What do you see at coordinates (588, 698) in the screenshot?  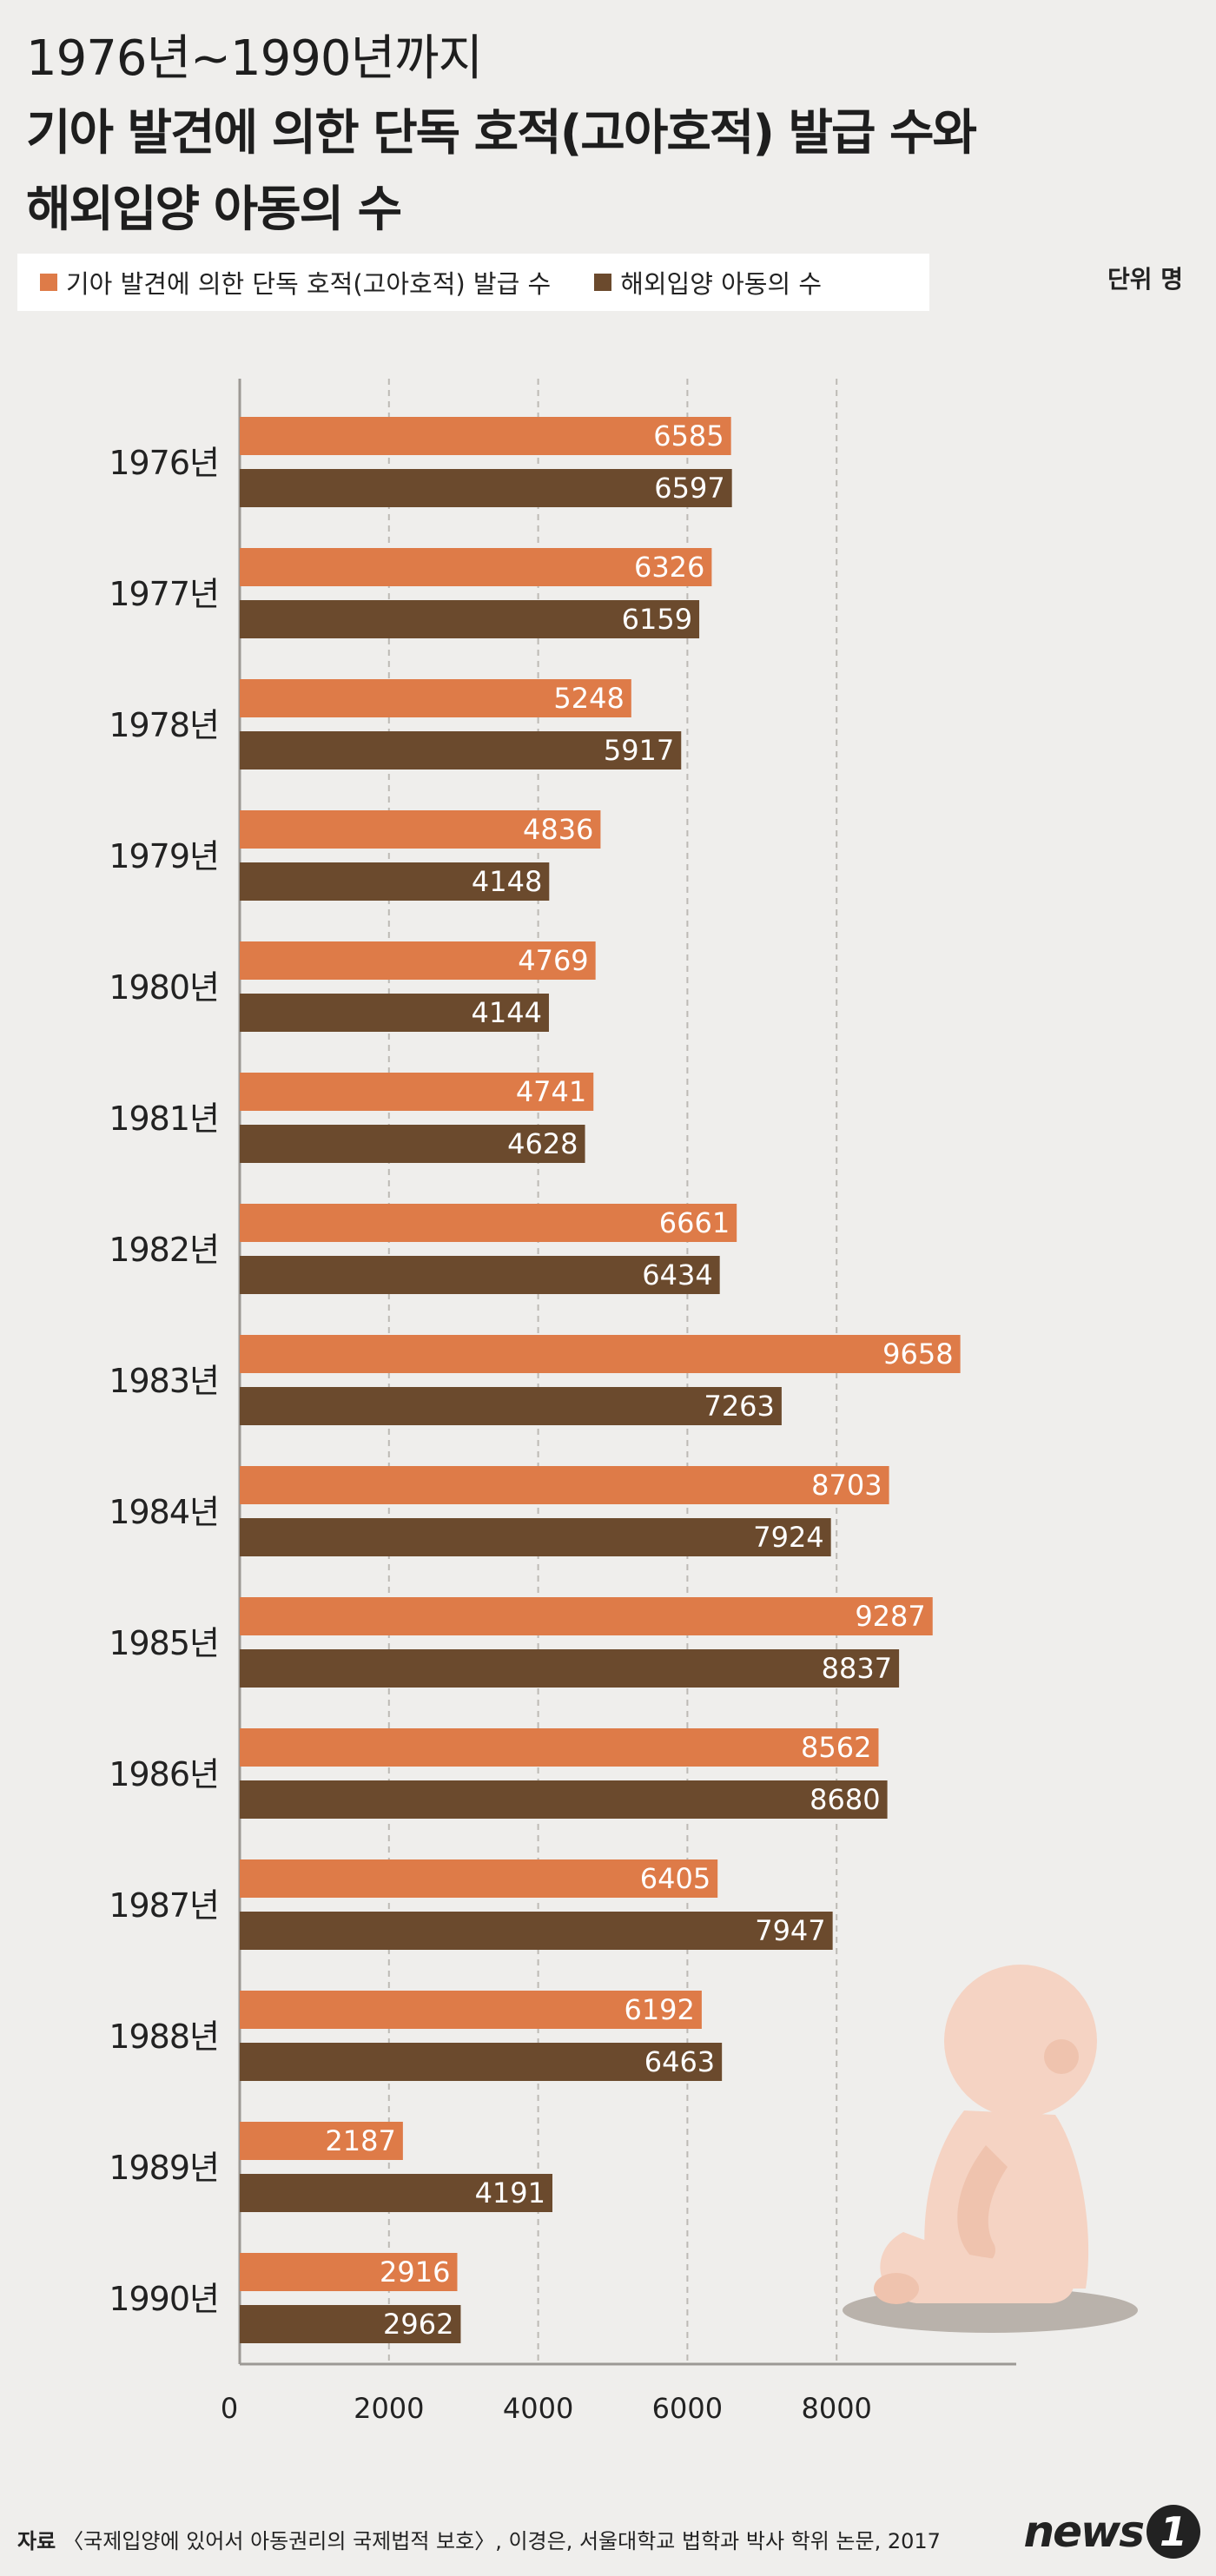 I see `data-label-s1-2: 5248` at bounding box center [588, 698].